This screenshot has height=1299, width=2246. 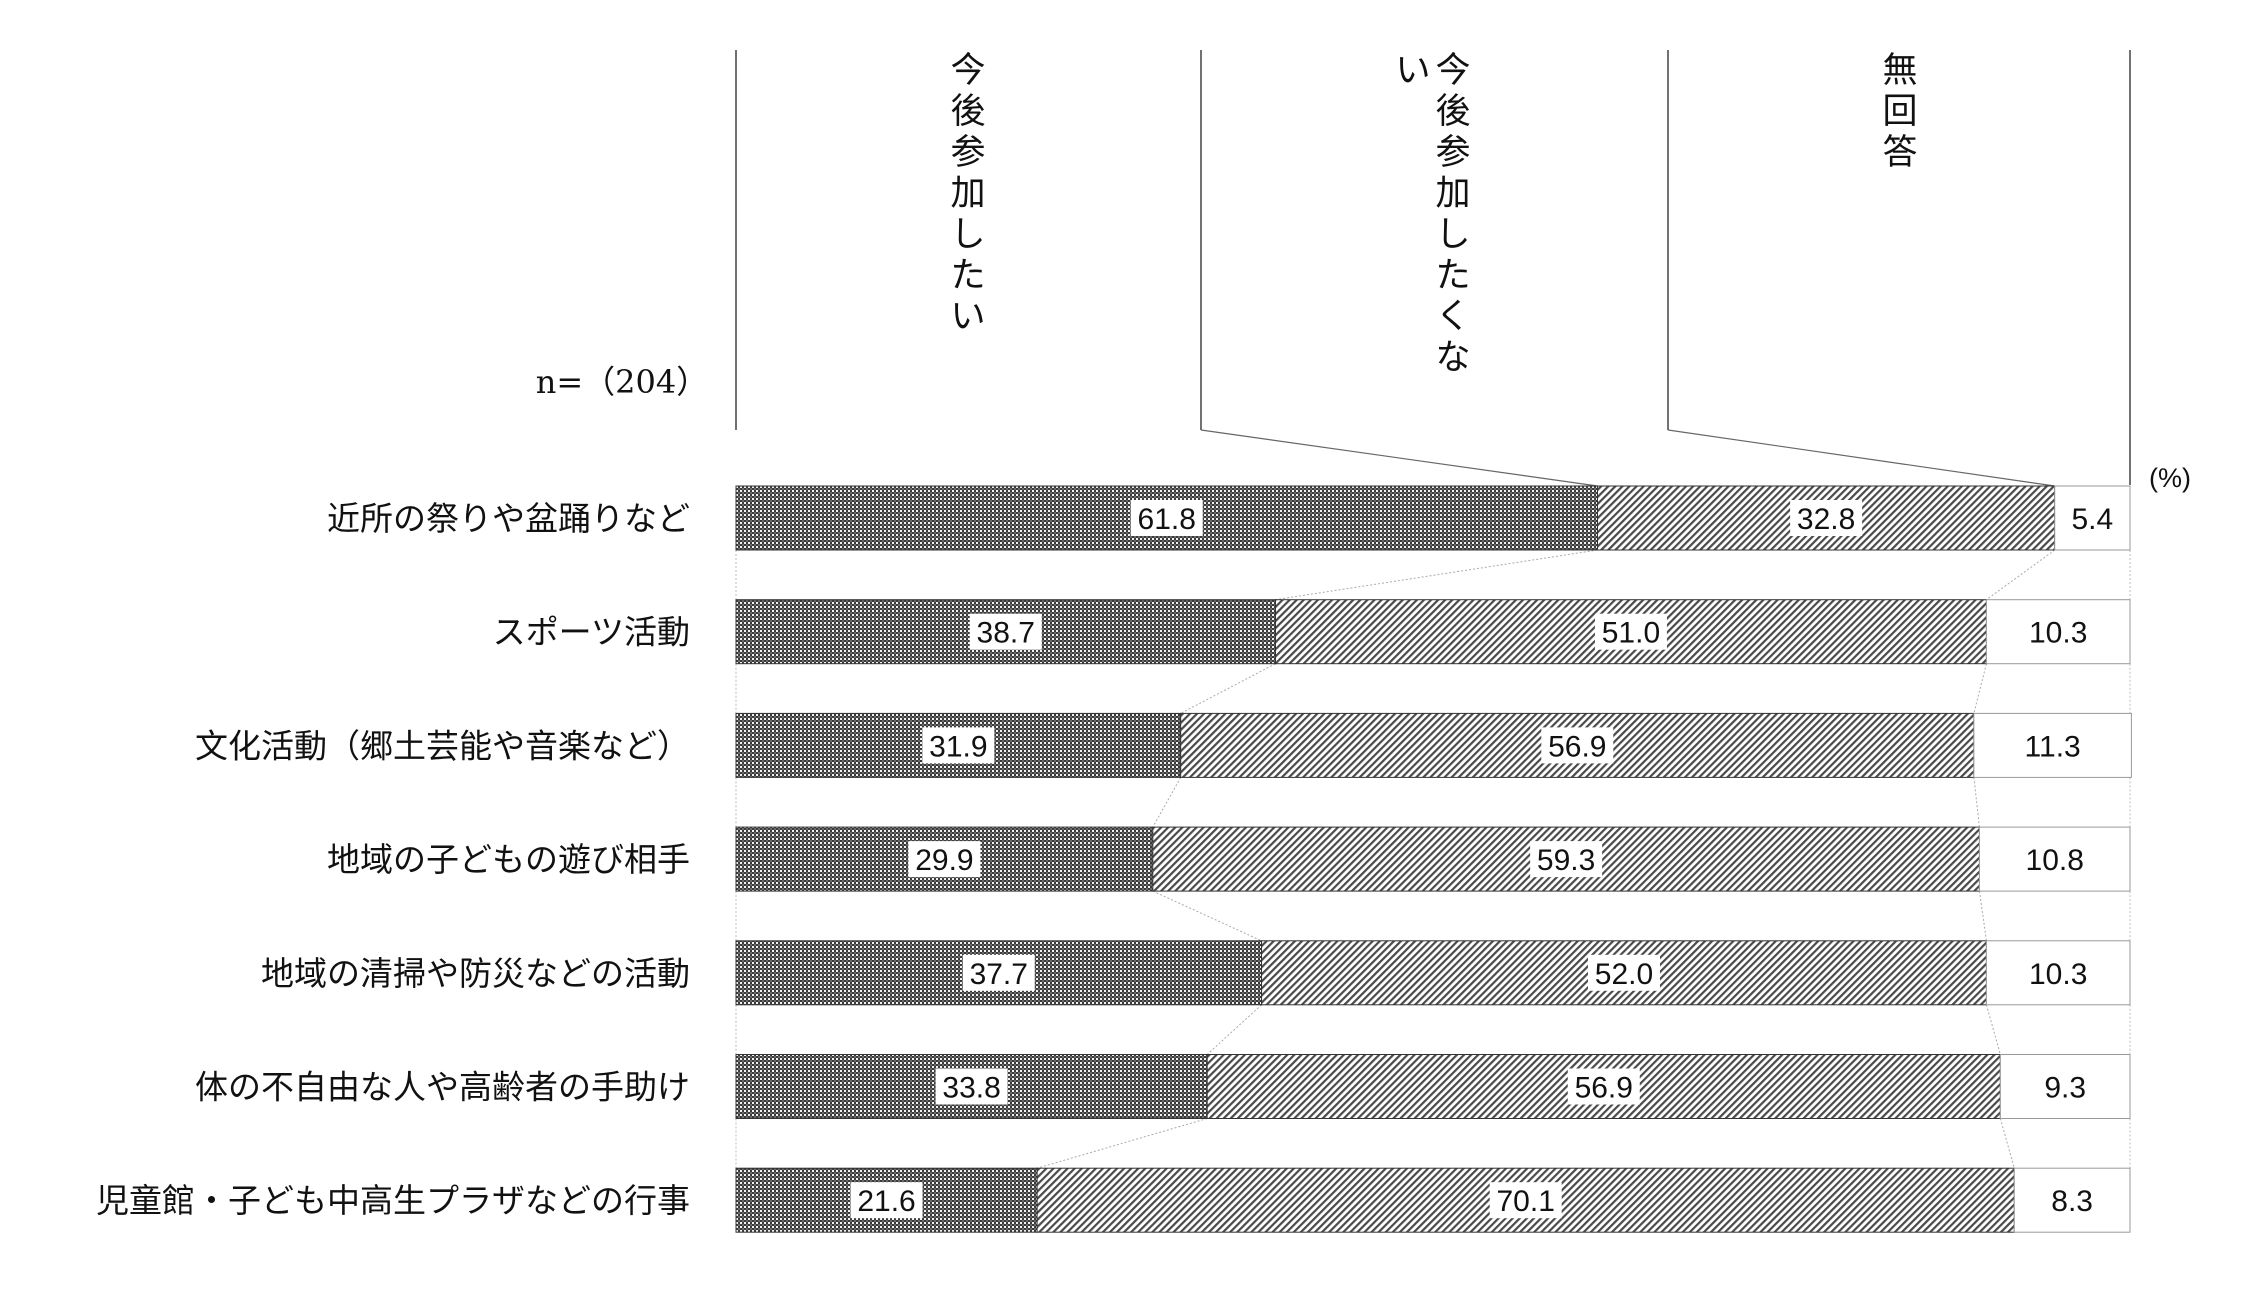 I want to click on value-label: 31.9, so click(x=958, y=746).